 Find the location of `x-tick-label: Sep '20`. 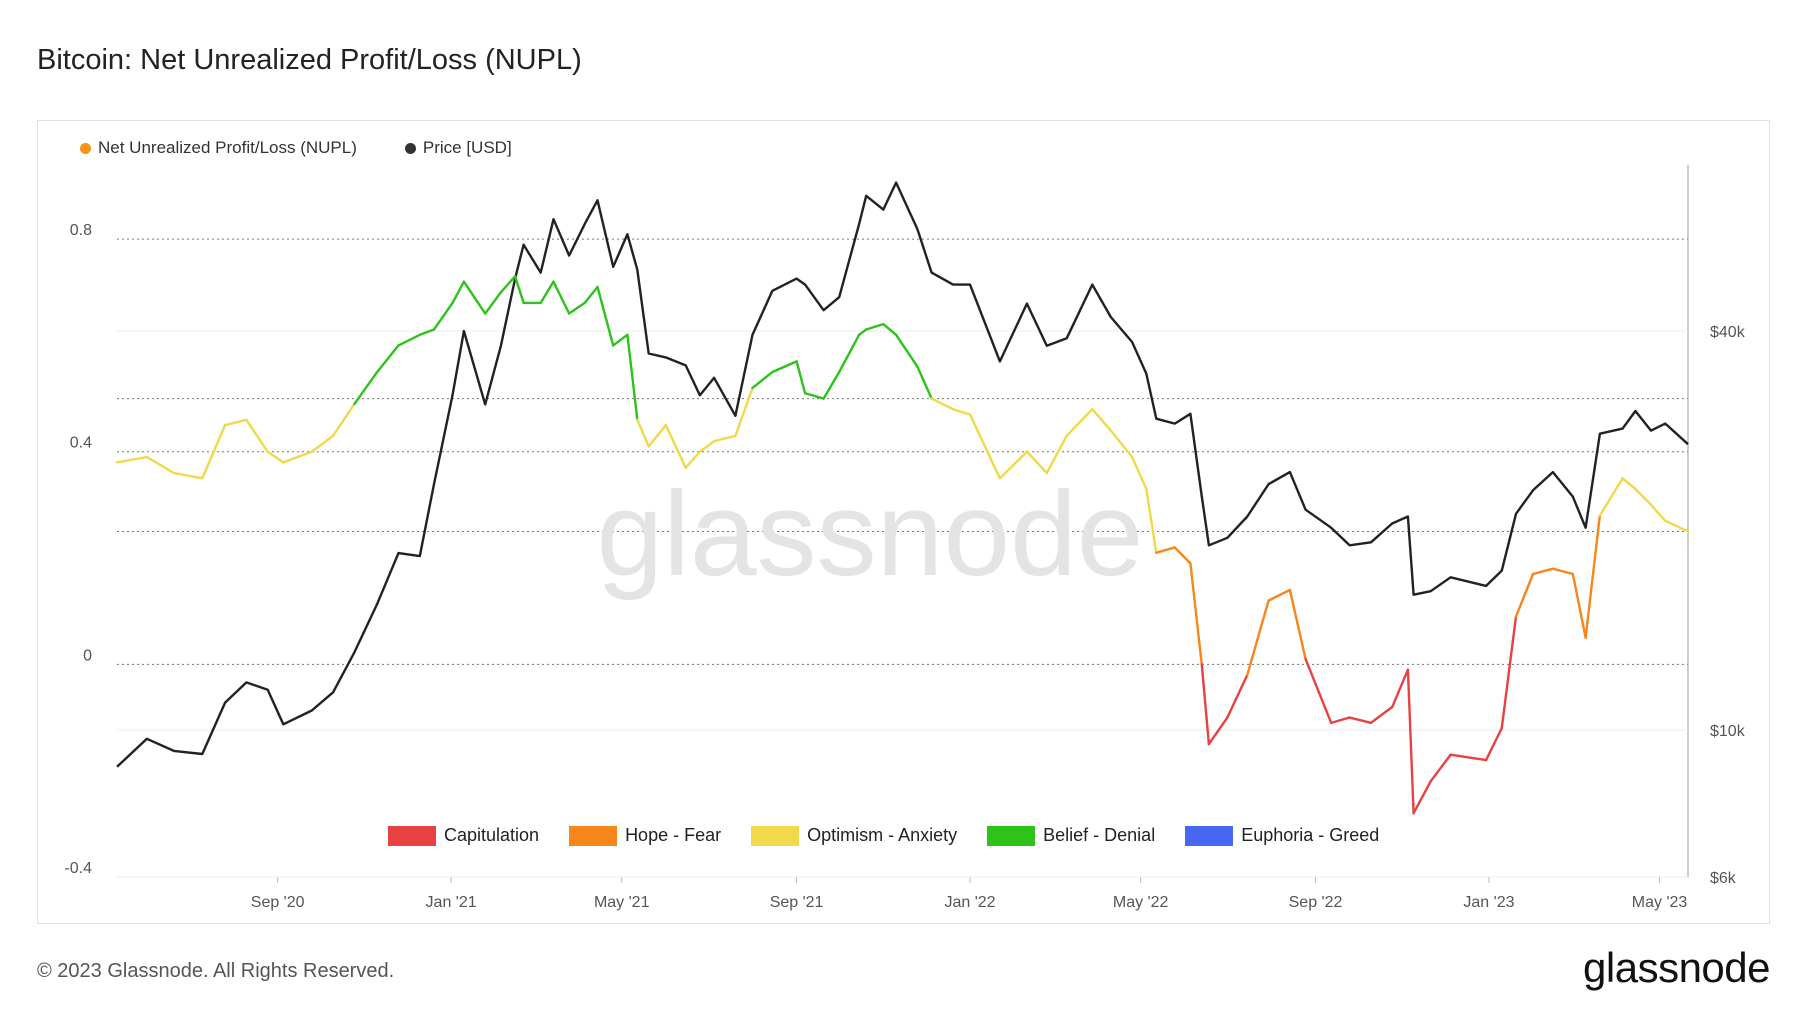

x-tick-label: Sep '20 is located at coordinates (278, 902).